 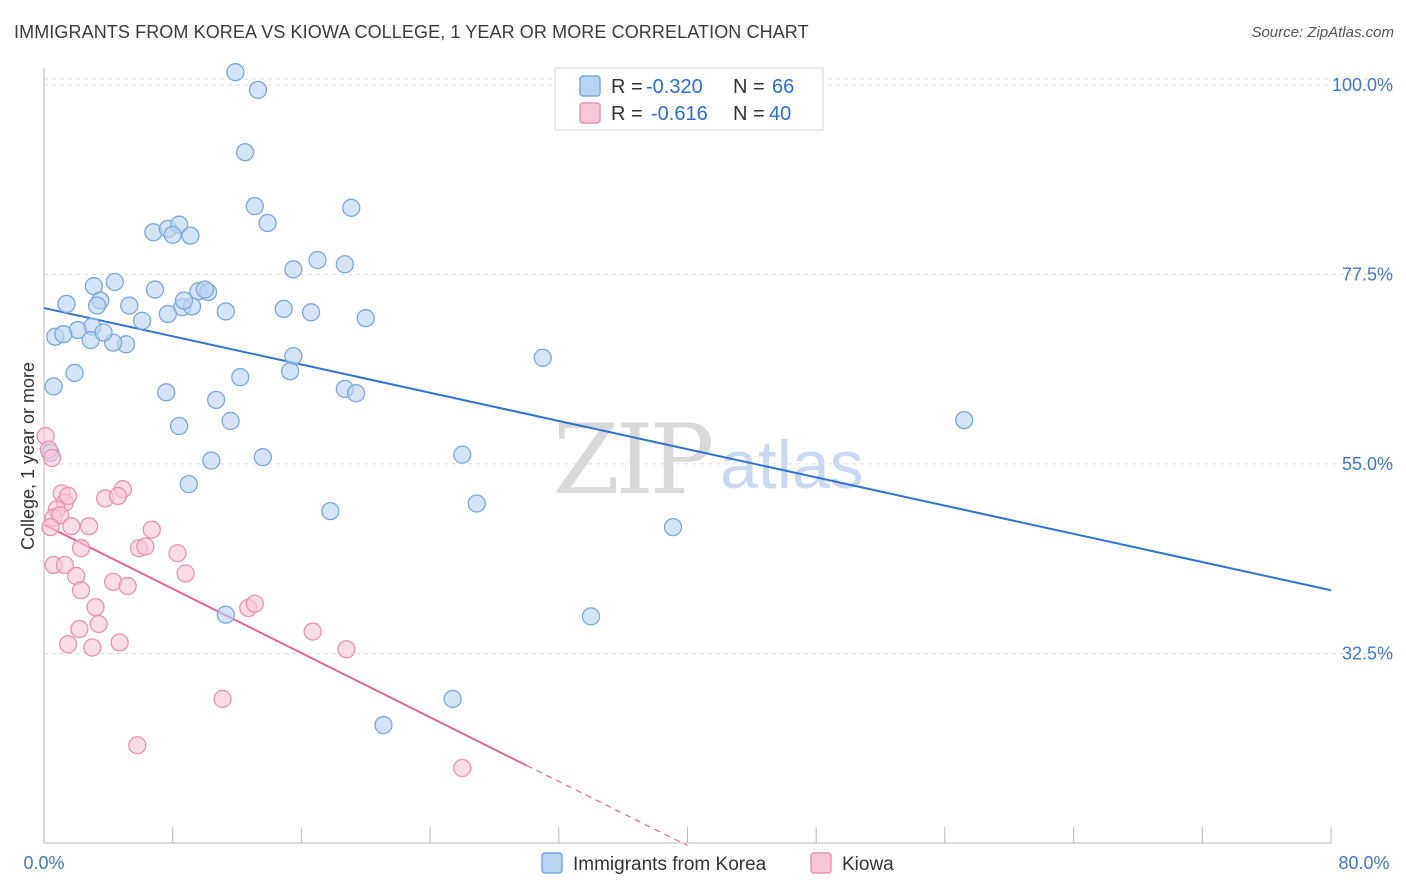 What do you see at coordinates (590, 113) in the screenshot?
I see `legend-swatch-kiowa` at bounding box center [590, 113].